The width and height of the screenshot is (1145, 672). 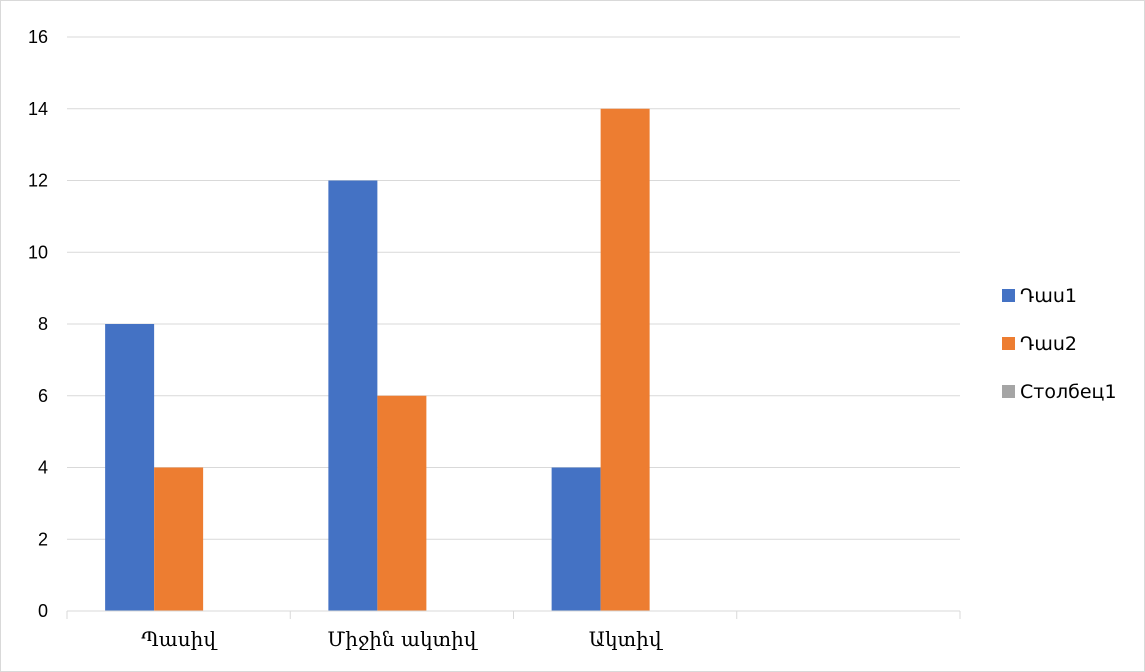 I want to click on x-category-label: Պասիվ, so click(x=179, y=639).